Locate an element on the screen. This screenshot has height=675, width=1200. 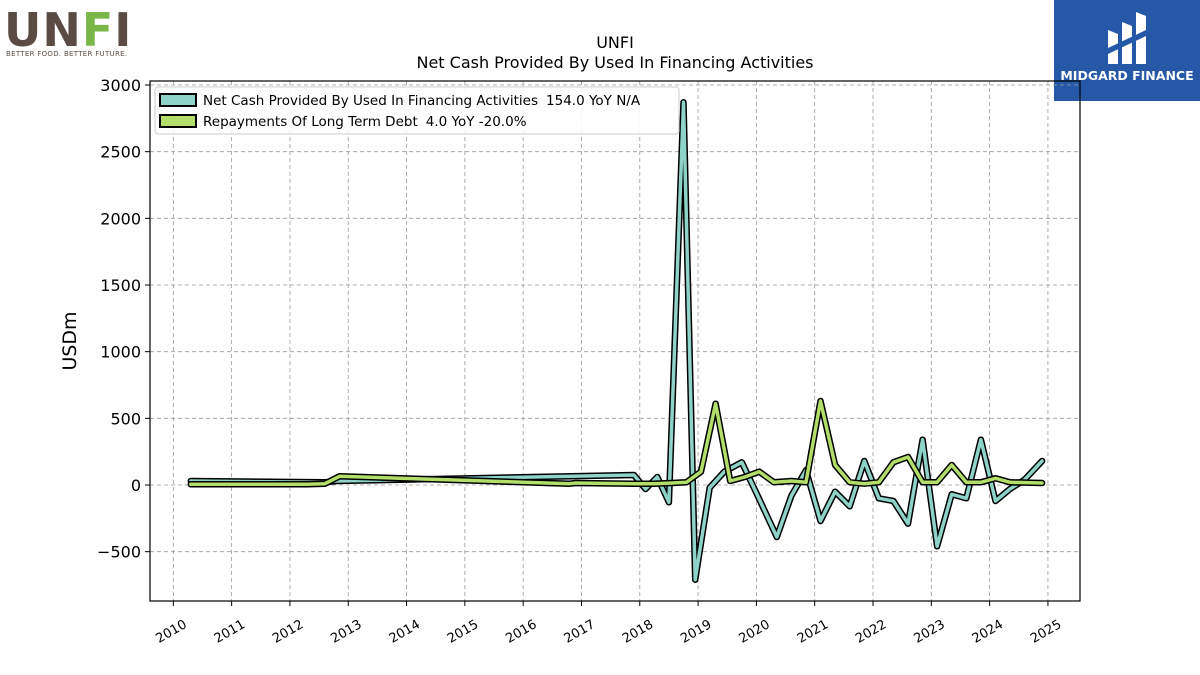
y-axis: −500 0 500 1000 1500 2000 2500 3000 is located at coordinates (123, 319).